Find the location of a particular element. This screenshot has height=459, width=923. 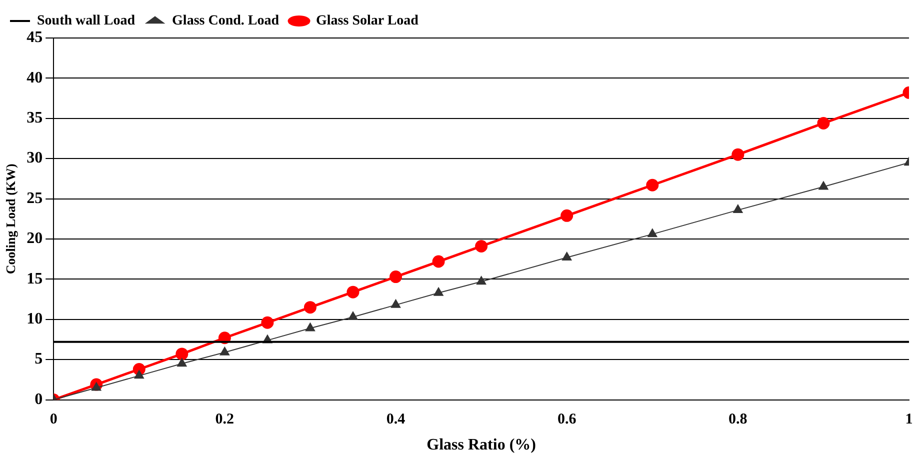

legend-label: South wall Load is located at coordinates (86, 21).